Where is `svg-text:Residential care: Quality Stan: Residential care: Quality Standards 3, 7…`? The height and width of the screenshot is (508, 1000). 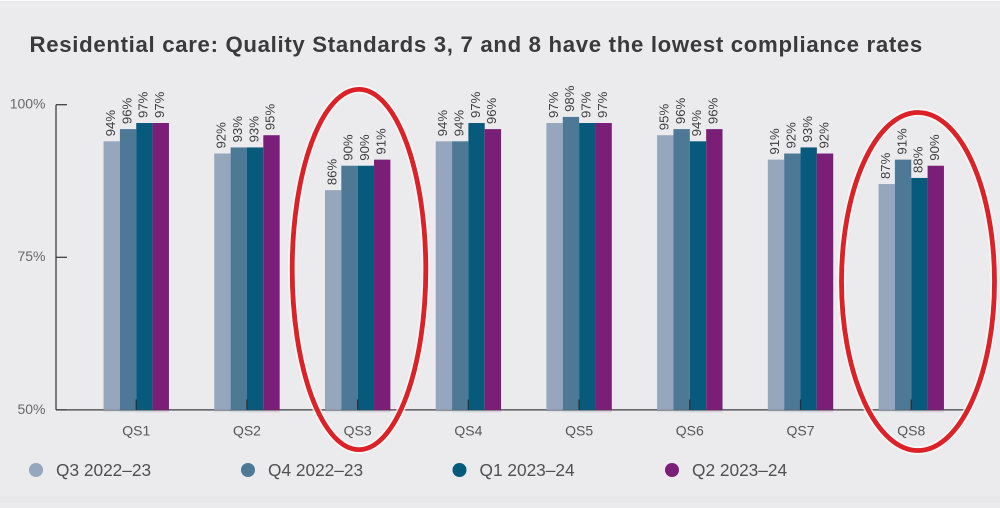
svg-text:Residential care: Quality Stan: Residential care: Quality Standards 3, 7… is located at coordinates (476, 44).